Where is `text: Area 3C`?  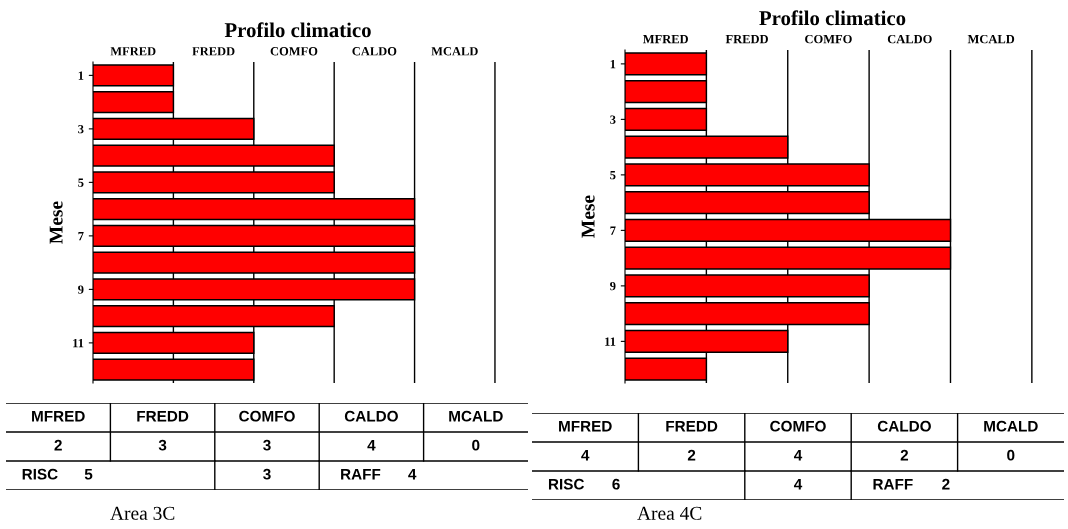 text: Area 3C is located at coordinates (142, 513).